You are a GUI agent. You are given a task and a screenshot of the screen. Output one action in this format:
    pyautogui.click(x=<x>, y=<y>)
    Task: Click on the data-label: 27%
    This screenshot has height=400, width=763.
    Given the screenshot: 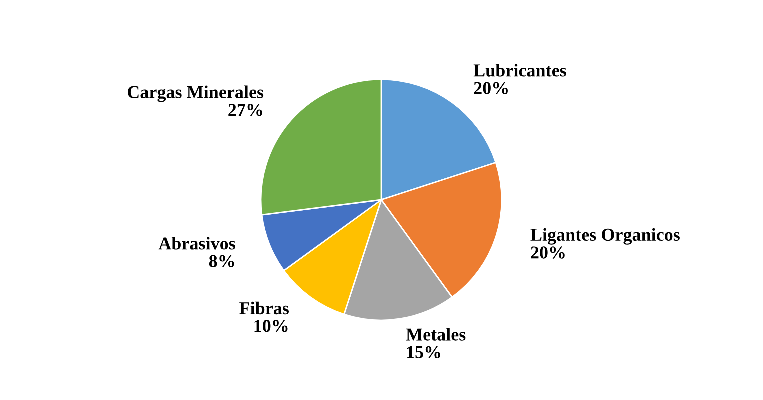 What is the action you would take?
    pyautogui.click(x=245, y=110)
    